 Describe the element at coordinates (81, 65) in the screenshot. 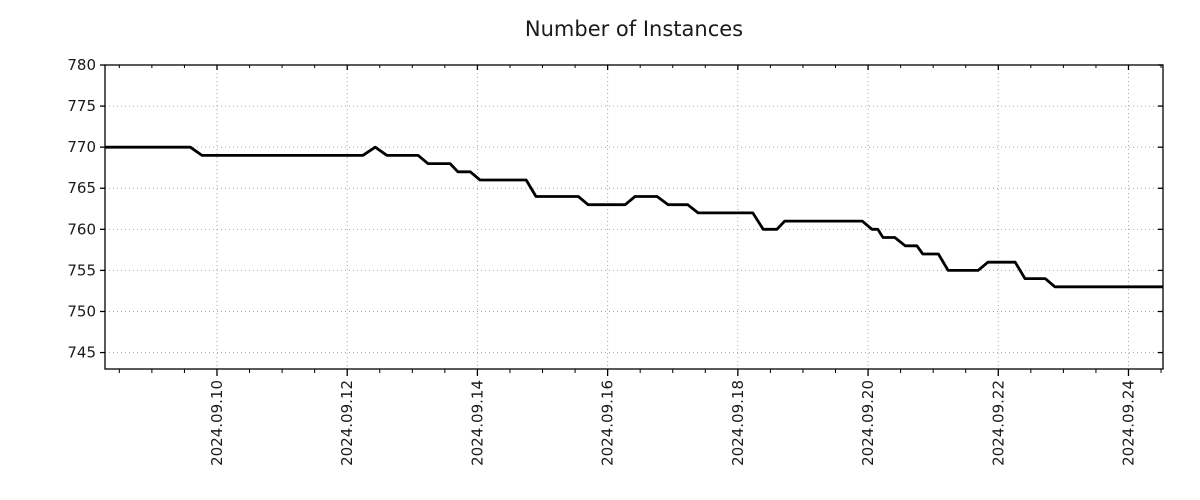

I see `y-tick-label: 780` at that location.